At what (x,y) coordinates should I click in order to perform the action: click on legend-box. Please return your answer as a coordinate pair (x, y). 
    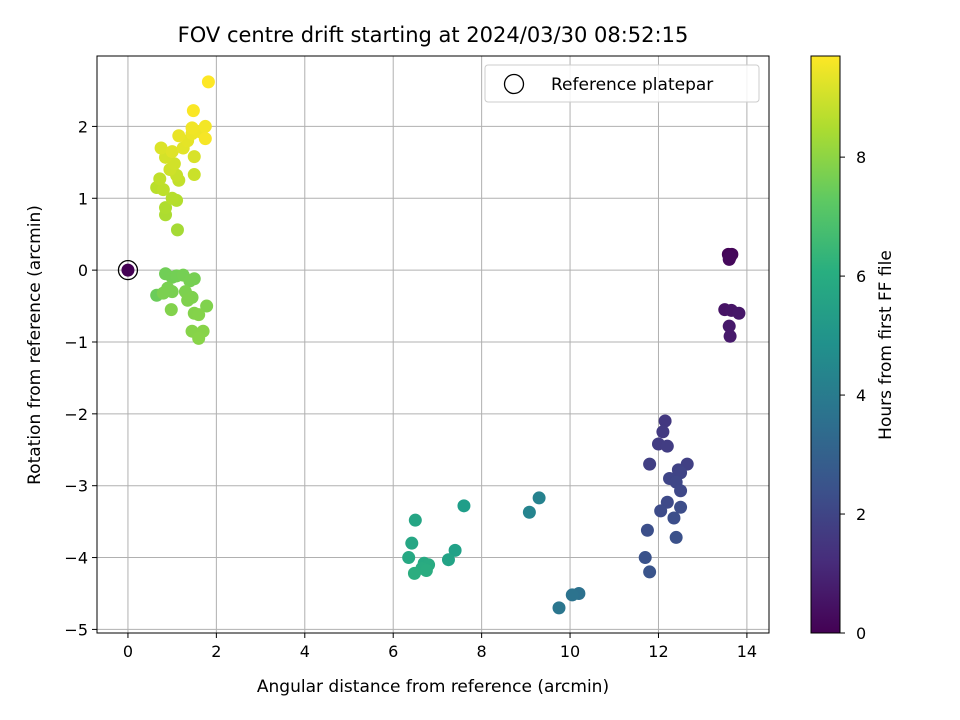
    Looking at the image, I should click on (622, 83).